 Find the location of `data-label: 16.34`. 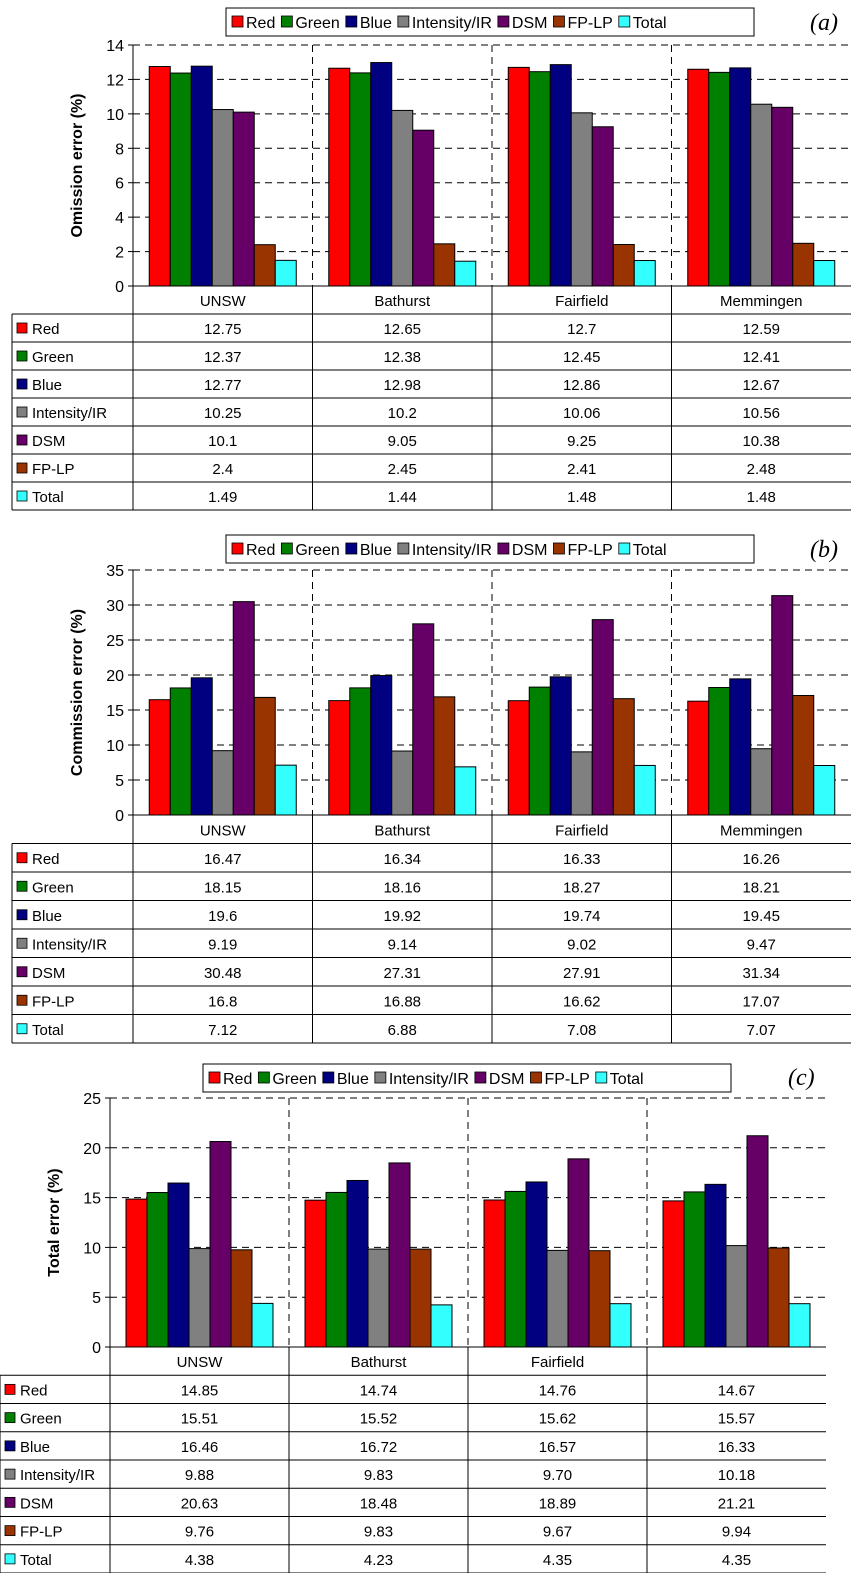

data-label: 16.34 is located at coordinates (402, 859).